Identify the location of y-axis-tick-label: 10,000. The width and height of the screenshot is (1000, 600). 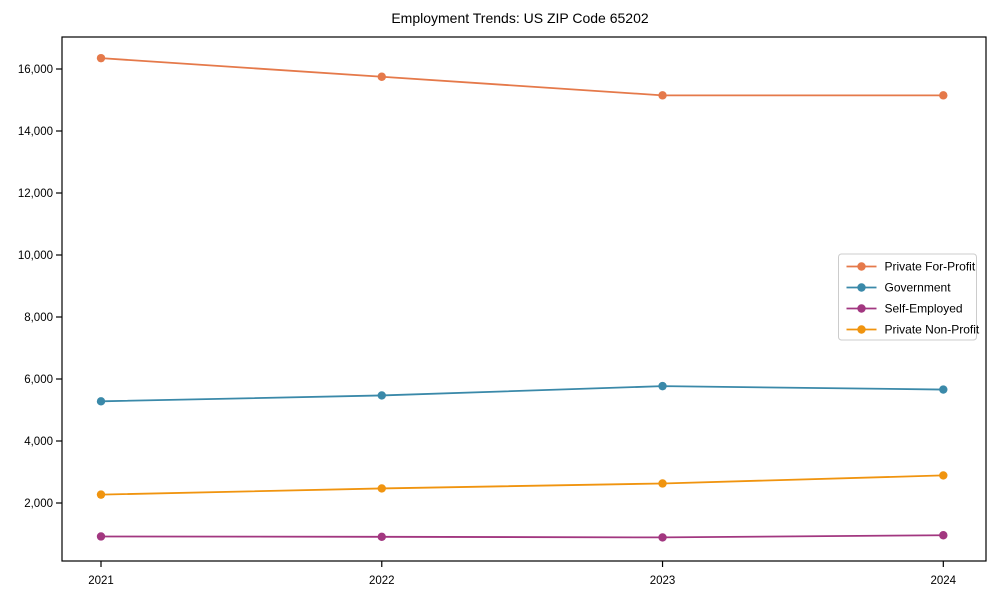
(35, 256).